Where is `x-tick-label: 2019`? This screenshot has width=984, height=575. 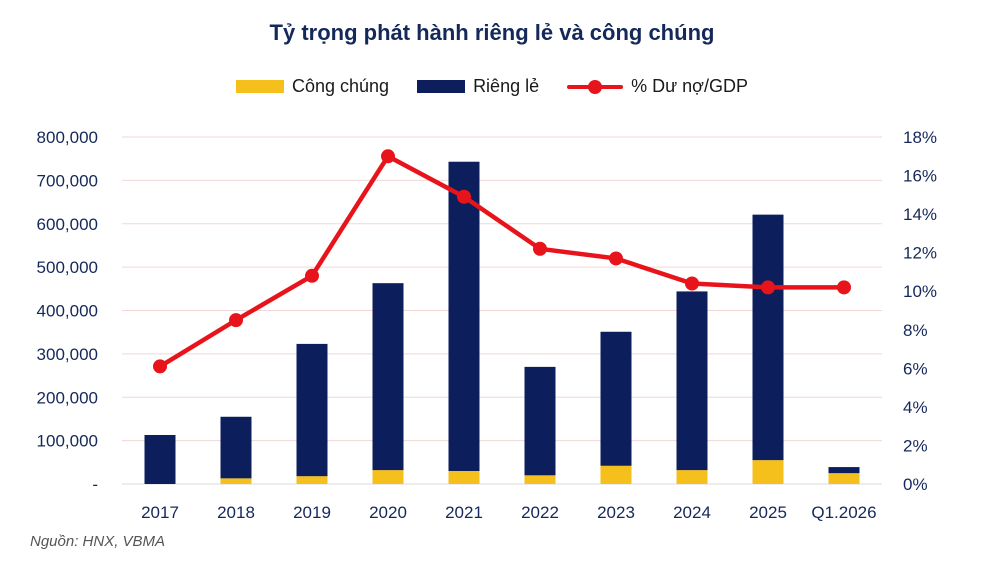 x-tick-label: 2019 is located at coordinates (312, 512).